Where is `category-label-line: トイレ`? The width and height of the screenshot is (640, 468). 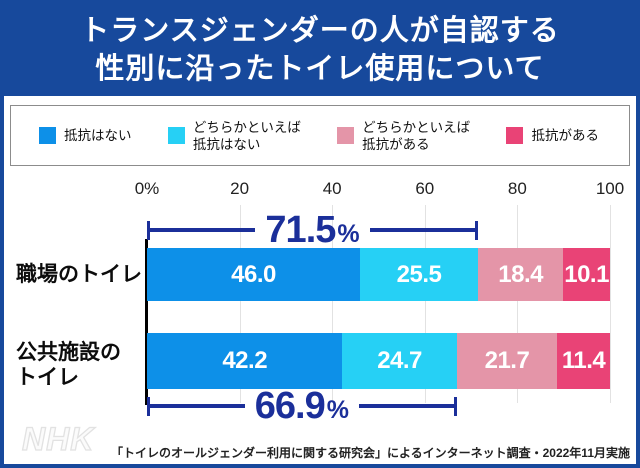
category-label-line: トイレ is located at coordinates (47, 377).